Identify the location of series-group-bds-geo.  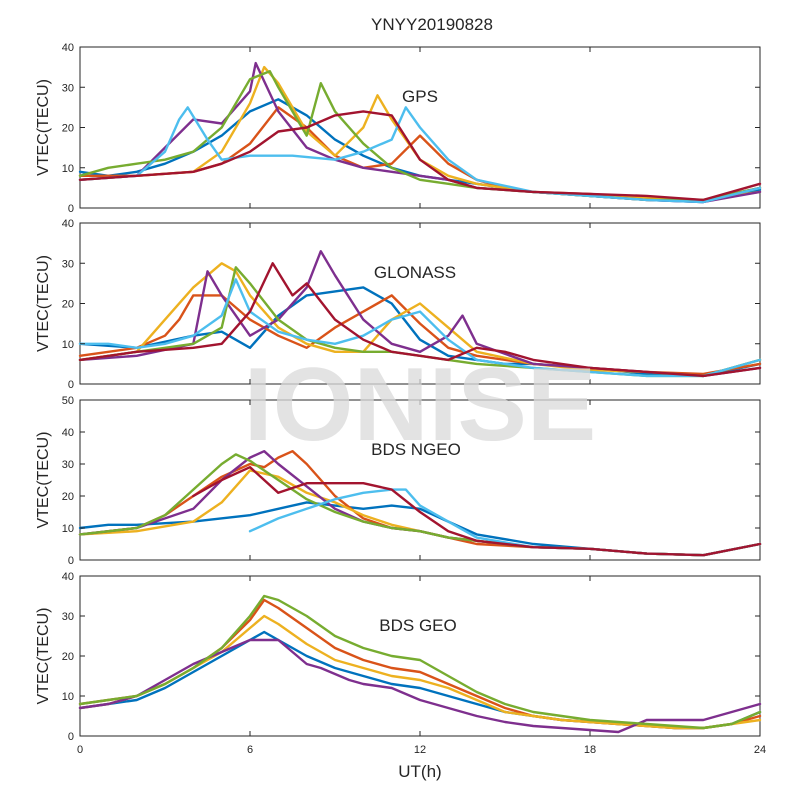
(420, 664).